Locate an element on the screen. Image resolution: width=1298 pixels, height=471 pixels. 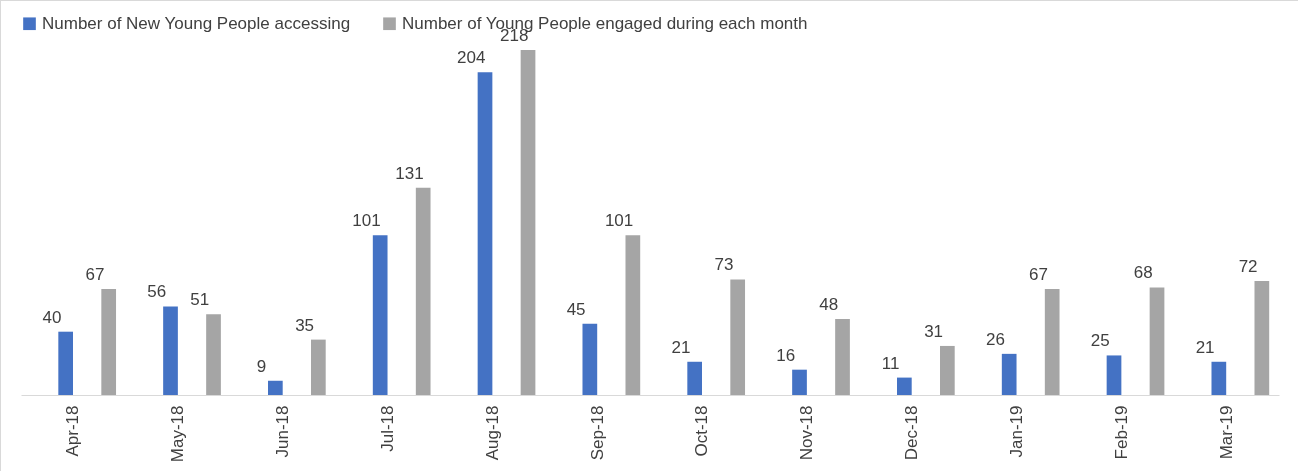
data-label: 45 is located at coordinates (576, 309).